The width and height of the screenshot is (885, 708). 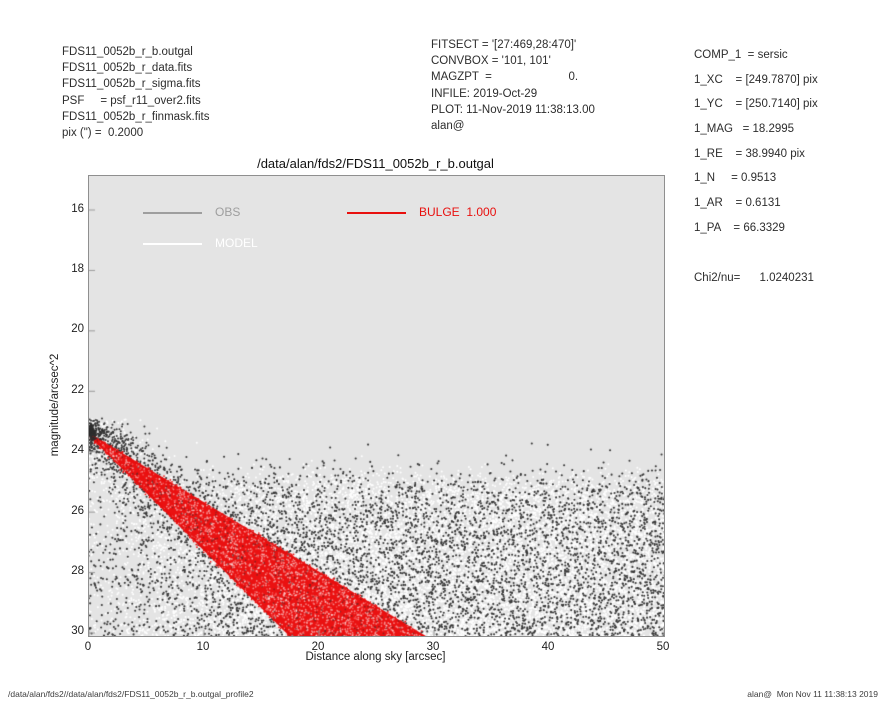 What do you see at coordinates (77, 329) in the screenshot?
I see `y-tick-label: 20` at bounding box center [77, 329].